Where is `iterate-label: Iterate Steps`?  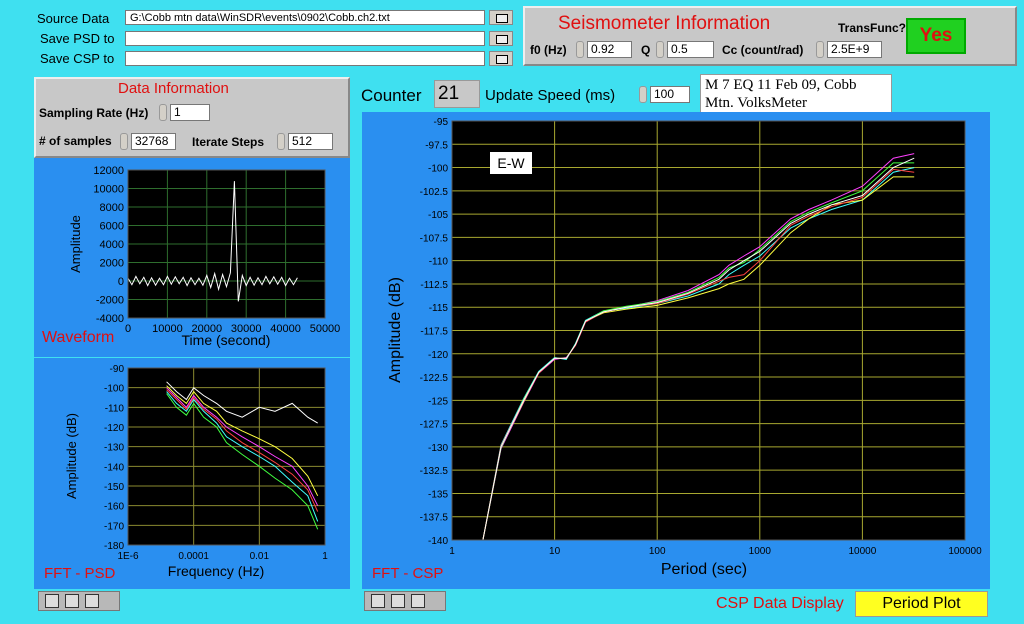 iterate-label: Iterate Steps is located at coordinates (228, 142).